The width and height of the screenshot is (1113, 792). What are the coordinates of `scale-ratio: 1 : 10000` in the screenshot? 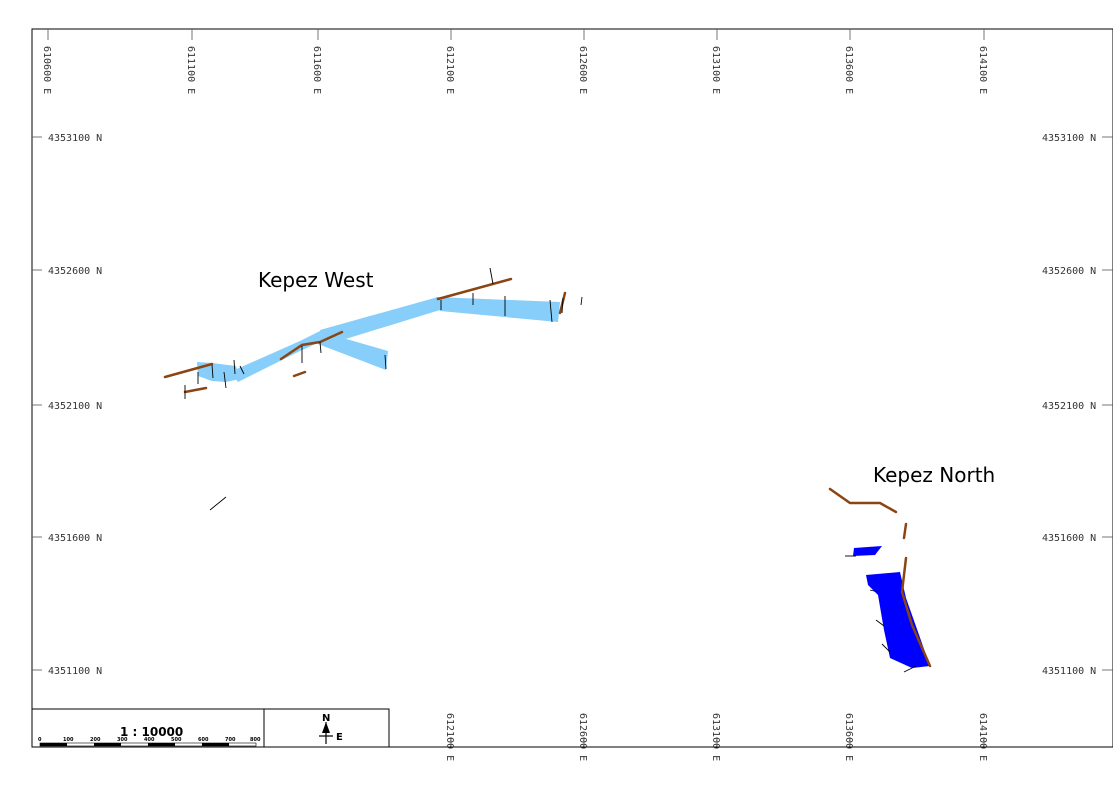 It's located at (151, 732).